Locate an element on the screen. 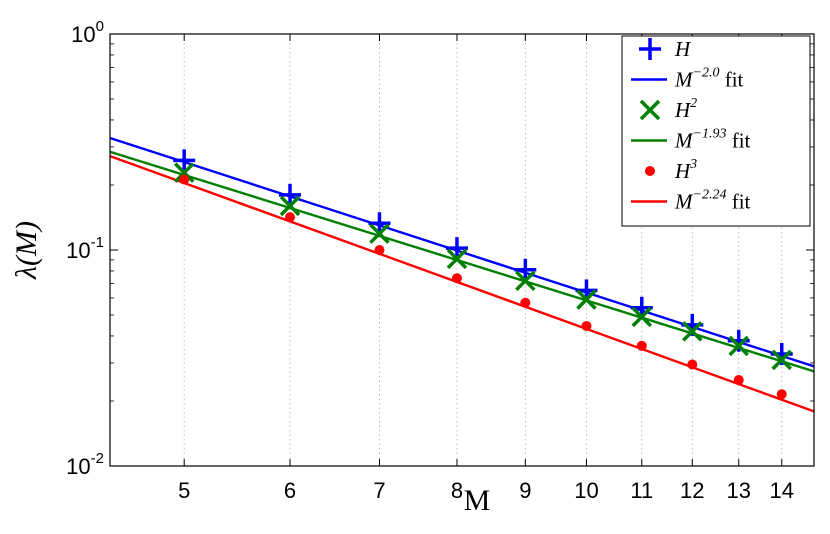 The image size is (830, 534). legend-entry-3: M−1.93 fit is located at coordinates (691, 140).